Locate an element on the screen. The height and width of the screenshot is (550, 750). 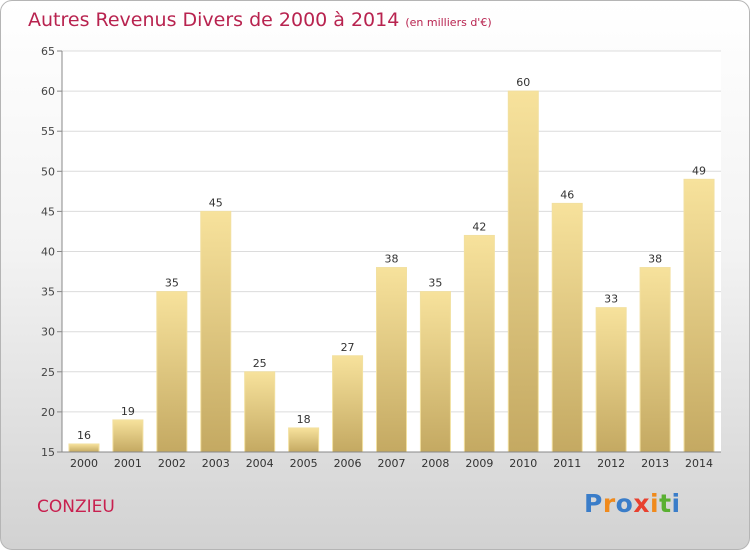
y-tick-label: 45 is located at coordinates (48, 211).